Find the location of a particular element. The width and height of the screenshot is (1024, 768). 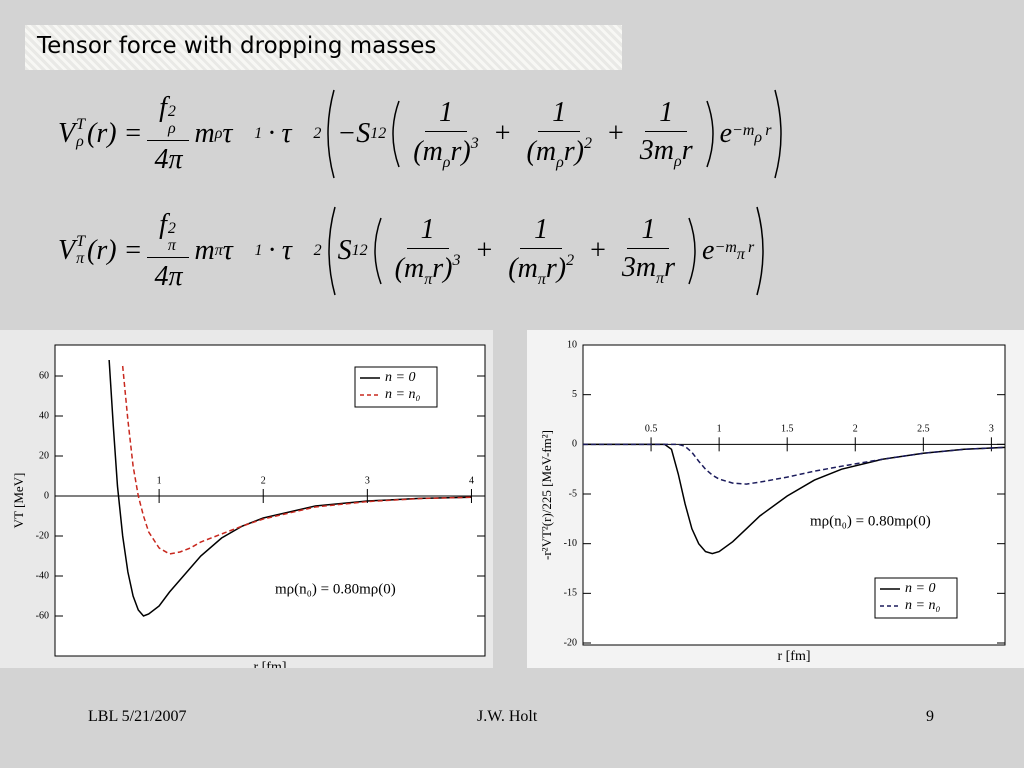

sub: π is located at coordinates (80, 258).